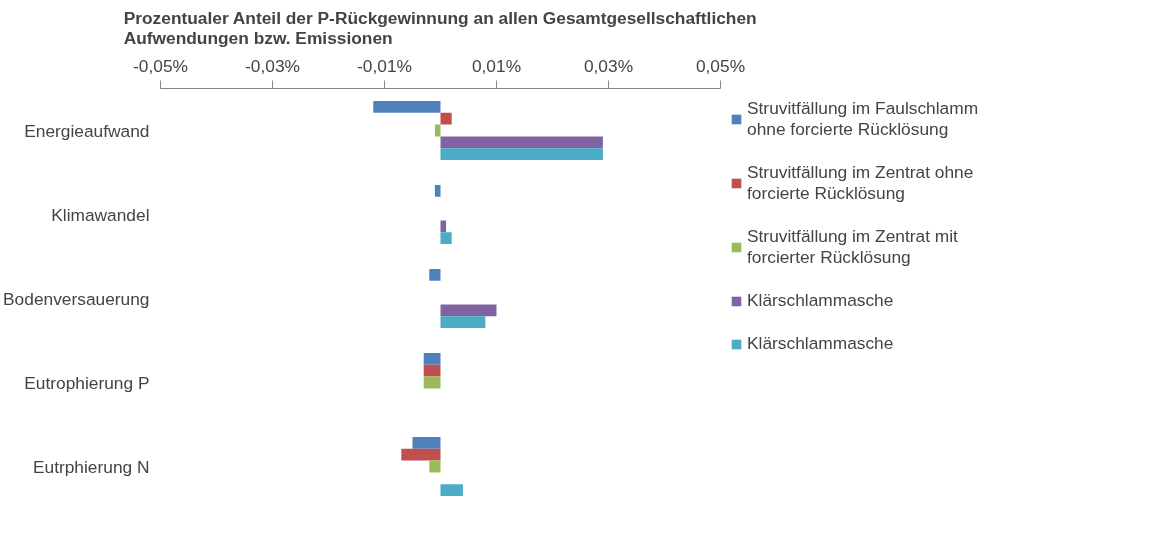 This screenshot has width=1162, height=546. What do you see at coordinates (863, 119) in the screenshot?
I see `legend-label: Struvitfällung im Faulschlamm ohne forcierte Rücklösung` at bounding box center [863, 119].